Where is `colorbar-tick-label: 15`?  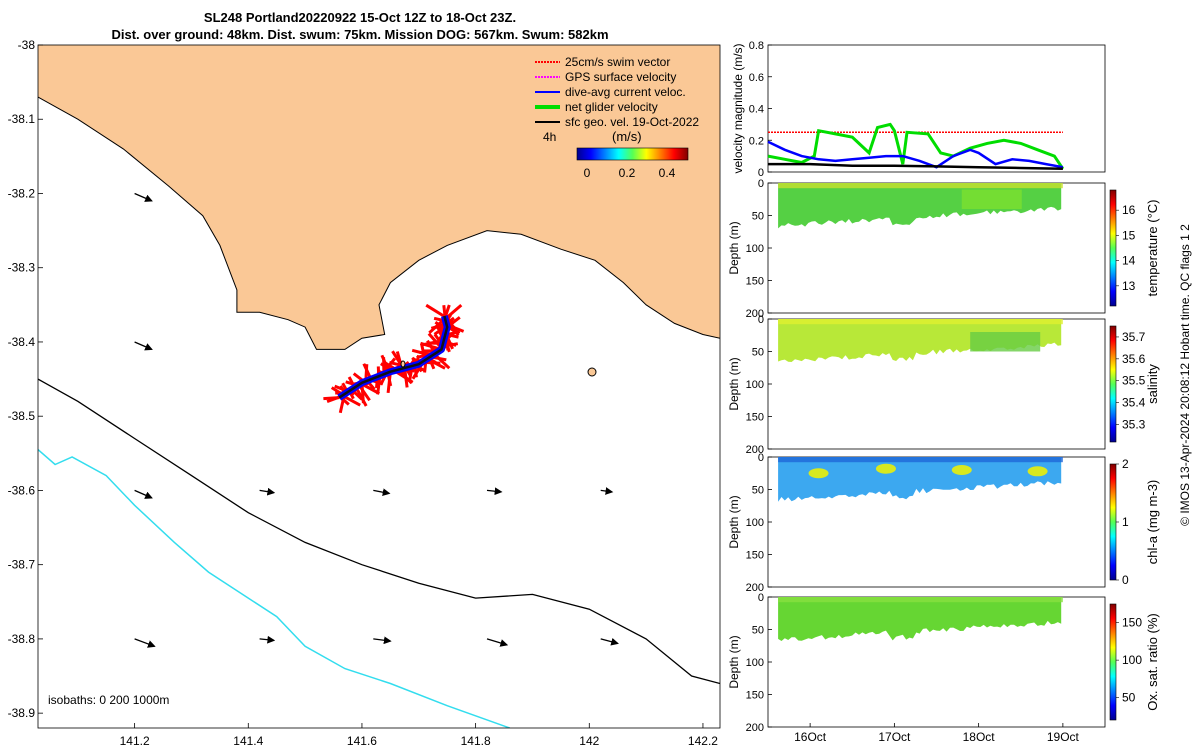
colorbar-tick-label: 15 is located at coordinates (1129, 235).